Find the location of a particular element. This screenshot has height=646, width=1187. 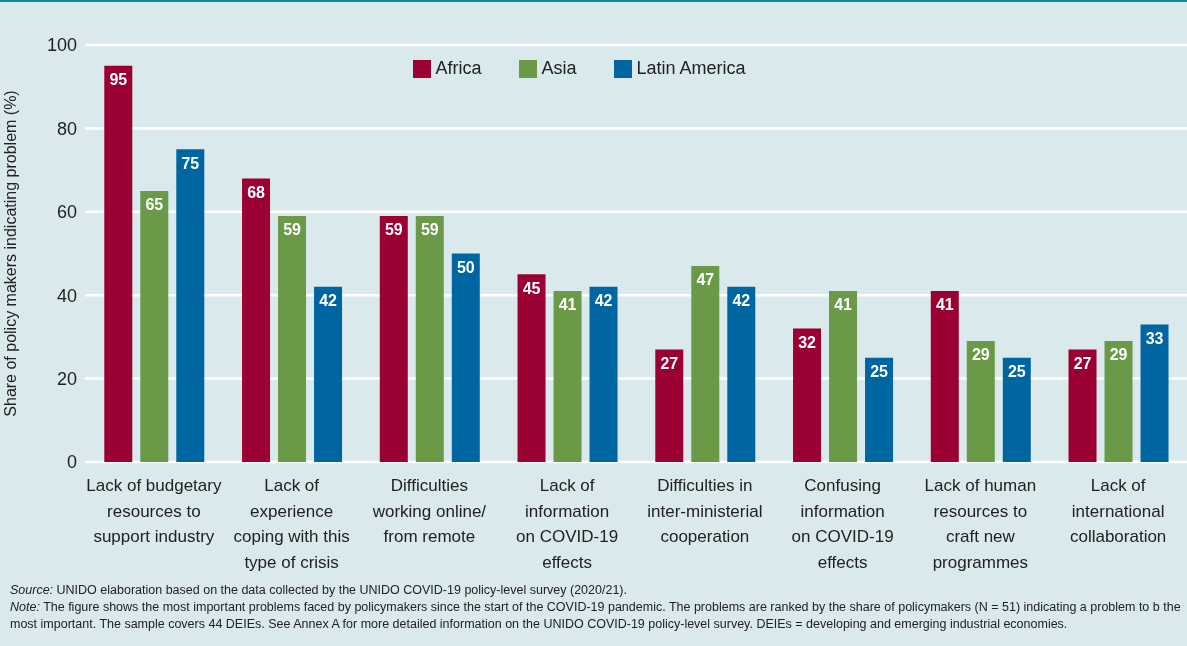

y-axis-title: Share of policy makers indicating problem (%) is located at coordinates (10, 253).